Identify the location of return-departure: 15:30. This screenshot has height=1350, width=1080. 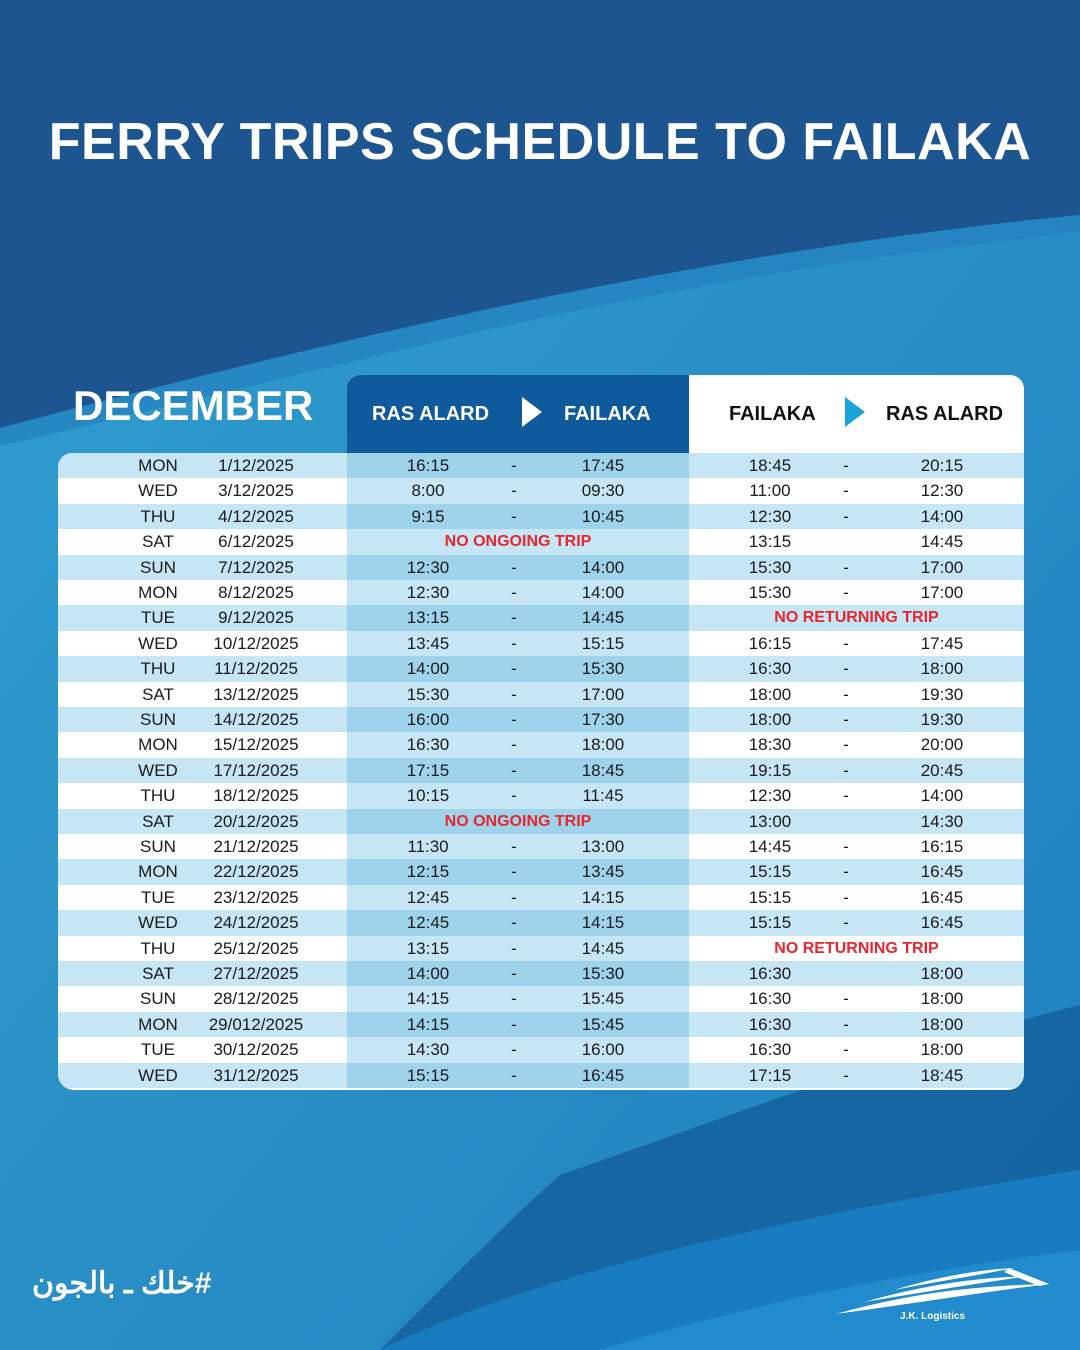
(770, 592).